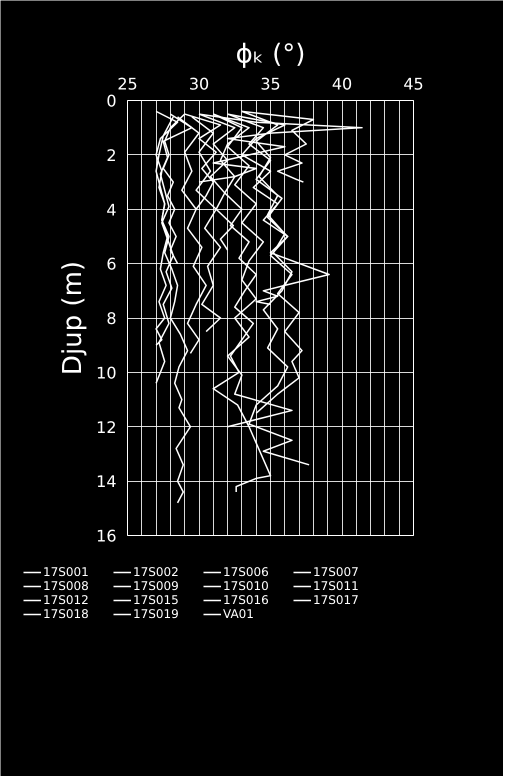  What do you see at coordinates (342, 84) in the screenshot?
I see `x-tick-label: 40` at bounding box center [342, 84].